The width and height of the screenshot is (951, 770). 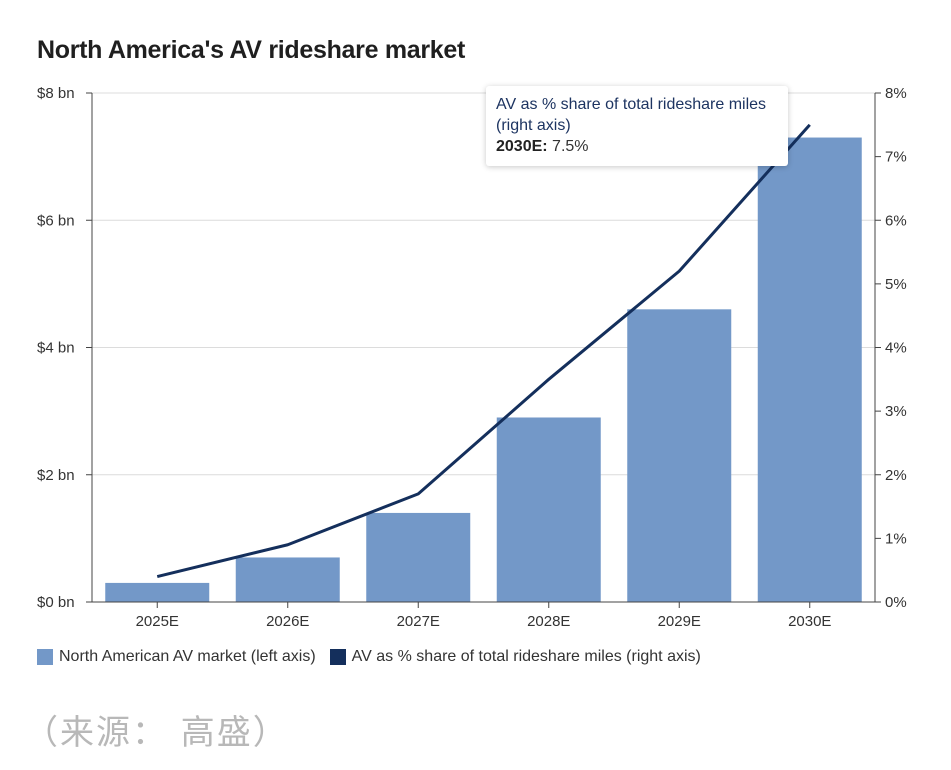 I want to click on x-tick-label: 2029E, so click(x=679, y=621).